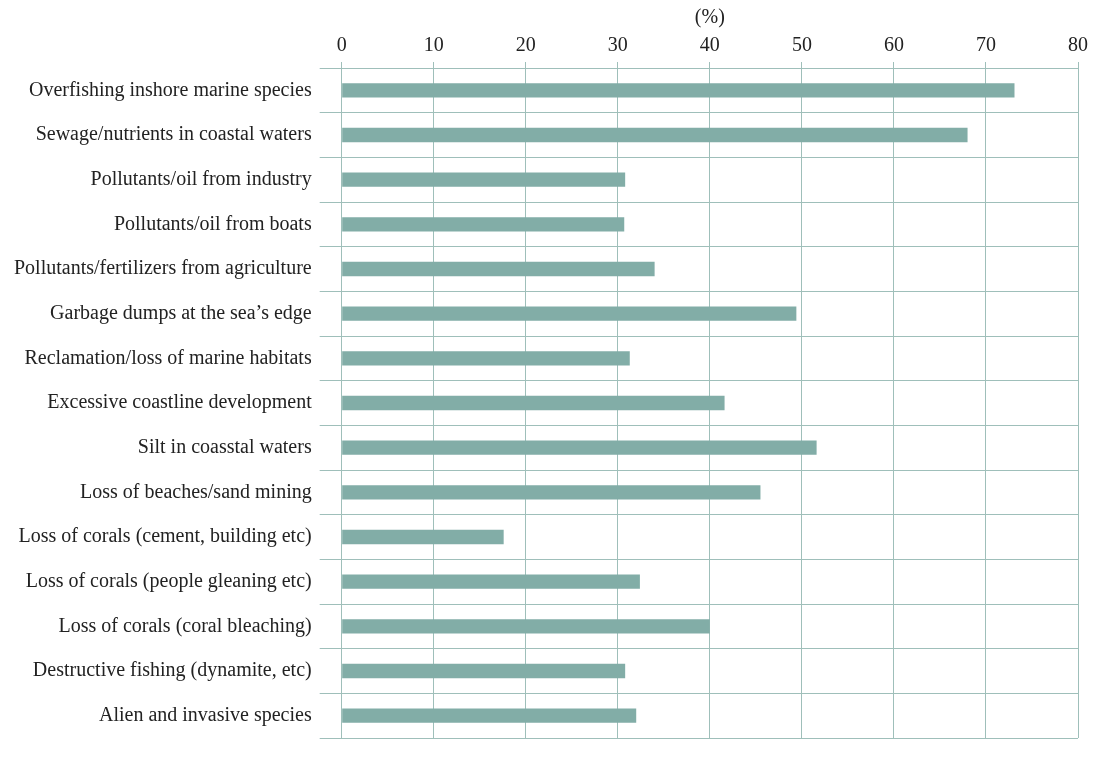 The image size is (1094, 758). Describe the element at coordinates (168, 580) in the screenshot. I see `y-tick-label: Loss of corals (people gleaning etc)` at that location.